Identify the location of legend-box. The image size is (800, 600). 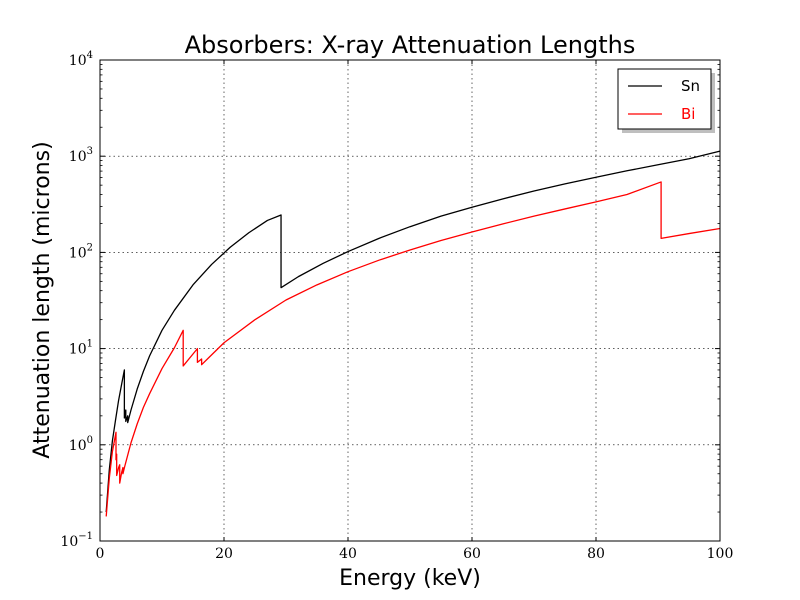
(664, 99).